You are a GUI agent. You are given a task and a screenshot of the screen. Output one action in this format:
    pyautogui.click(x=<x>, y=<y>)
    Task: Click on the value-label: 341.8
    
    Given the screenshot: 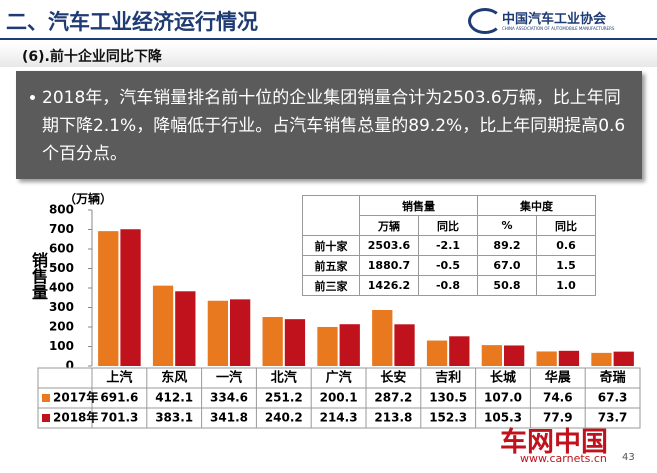 What is the action you would take?
    pyautogui.click(x=229, y=418)
    